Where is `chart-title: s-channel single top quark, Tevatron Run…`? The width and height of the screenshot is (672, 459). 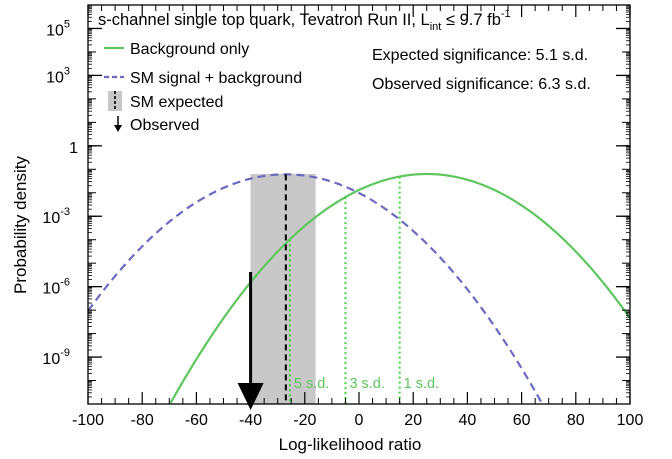
chart-title: s-channel single top quark, Tevatron Run… is located at coordinates (304, 20).